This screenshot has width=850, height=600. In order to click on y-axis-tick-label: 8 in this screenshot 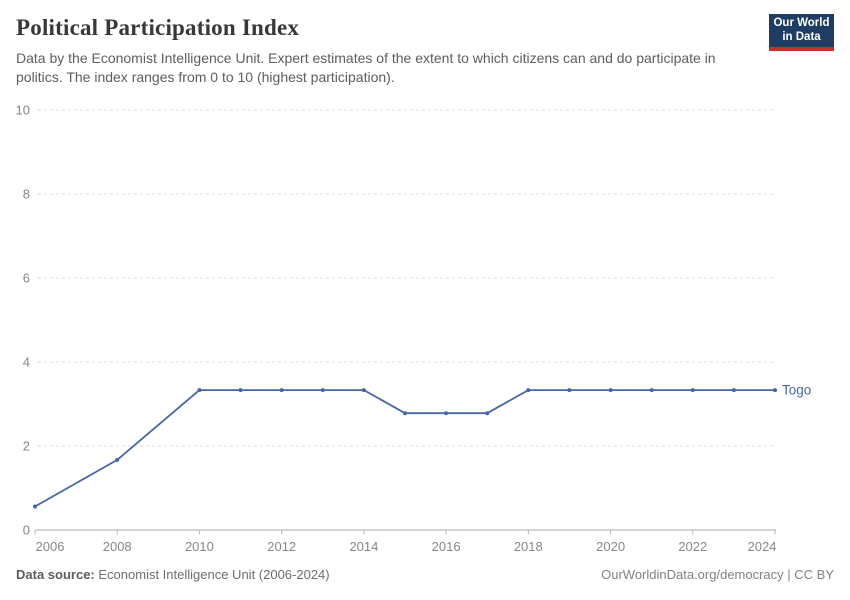, I will do `click(26, 194)`.